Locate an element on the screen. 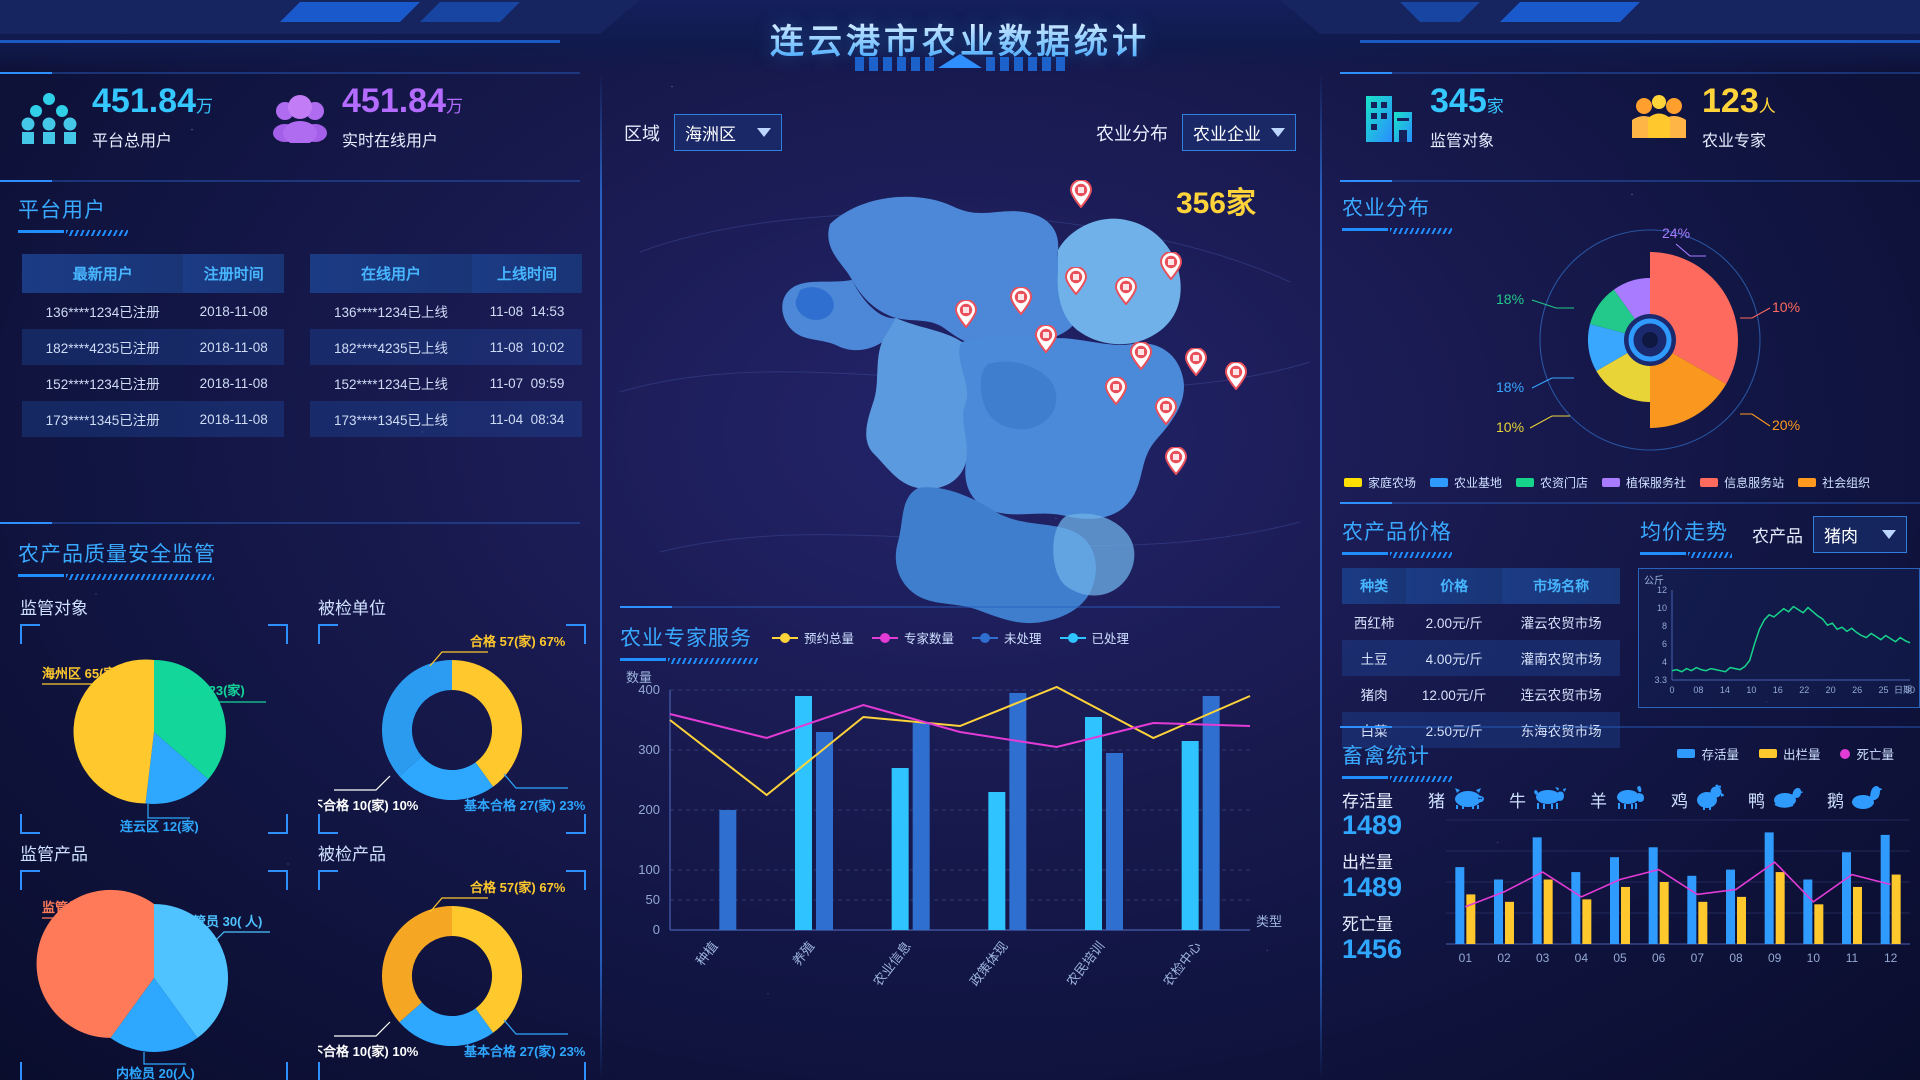  livestock-bar-chart: 01 02 03 04 05 06 07 08 09 10 11 12 is located at coordinates (1679, 897).